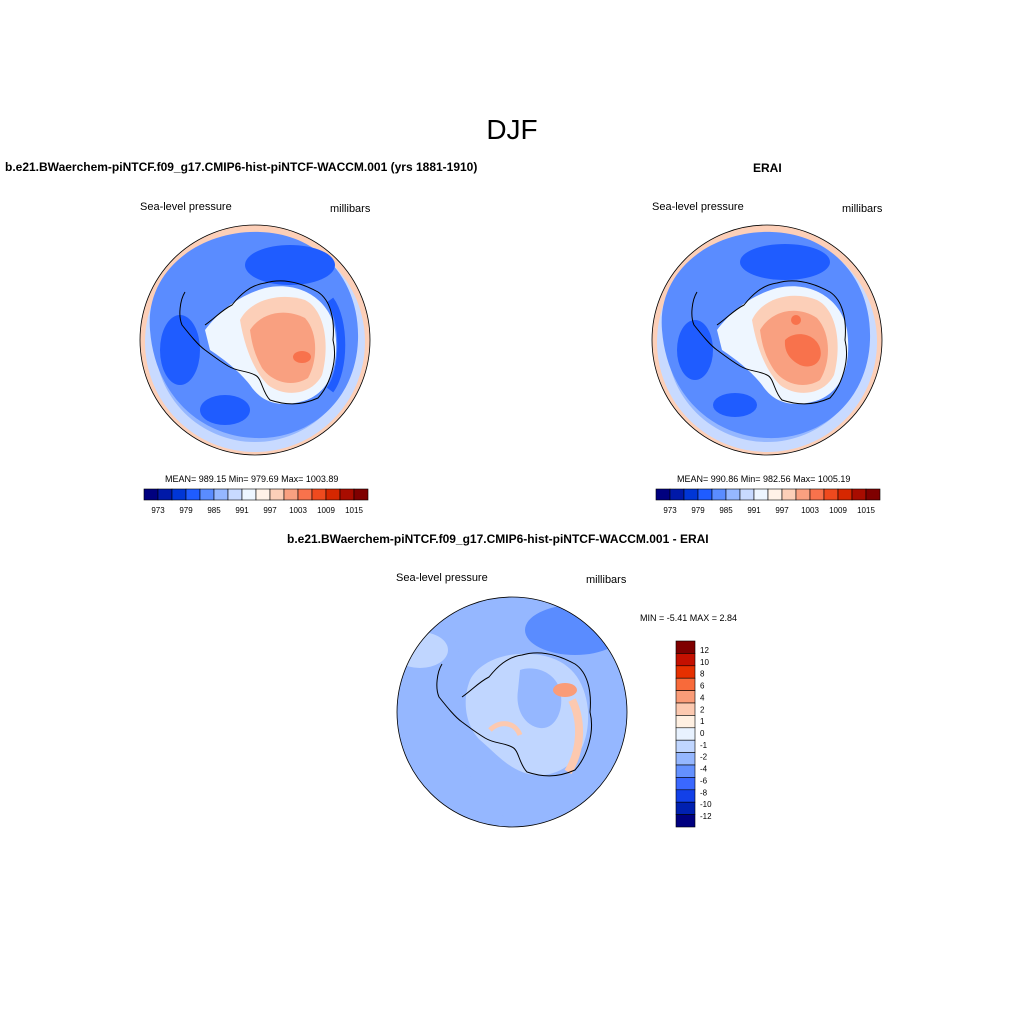 This screenshot has height=1024, width=1024. I want to click on colorbar-label: -4, so click(704, 769).